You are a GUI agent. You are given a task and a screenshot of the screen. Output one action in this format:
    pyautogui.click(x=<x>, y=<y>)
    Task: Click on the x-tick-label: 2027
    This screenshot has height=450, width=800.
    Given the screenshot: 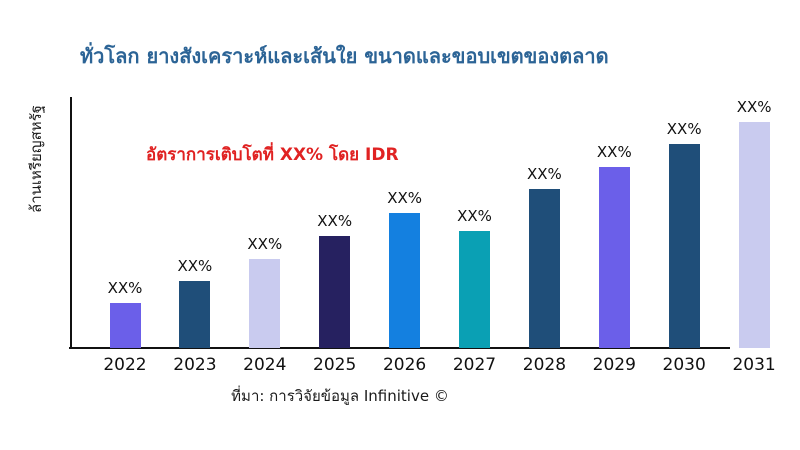 What is the action you would take?
    pyautogui.click(x=474, y=365)
    